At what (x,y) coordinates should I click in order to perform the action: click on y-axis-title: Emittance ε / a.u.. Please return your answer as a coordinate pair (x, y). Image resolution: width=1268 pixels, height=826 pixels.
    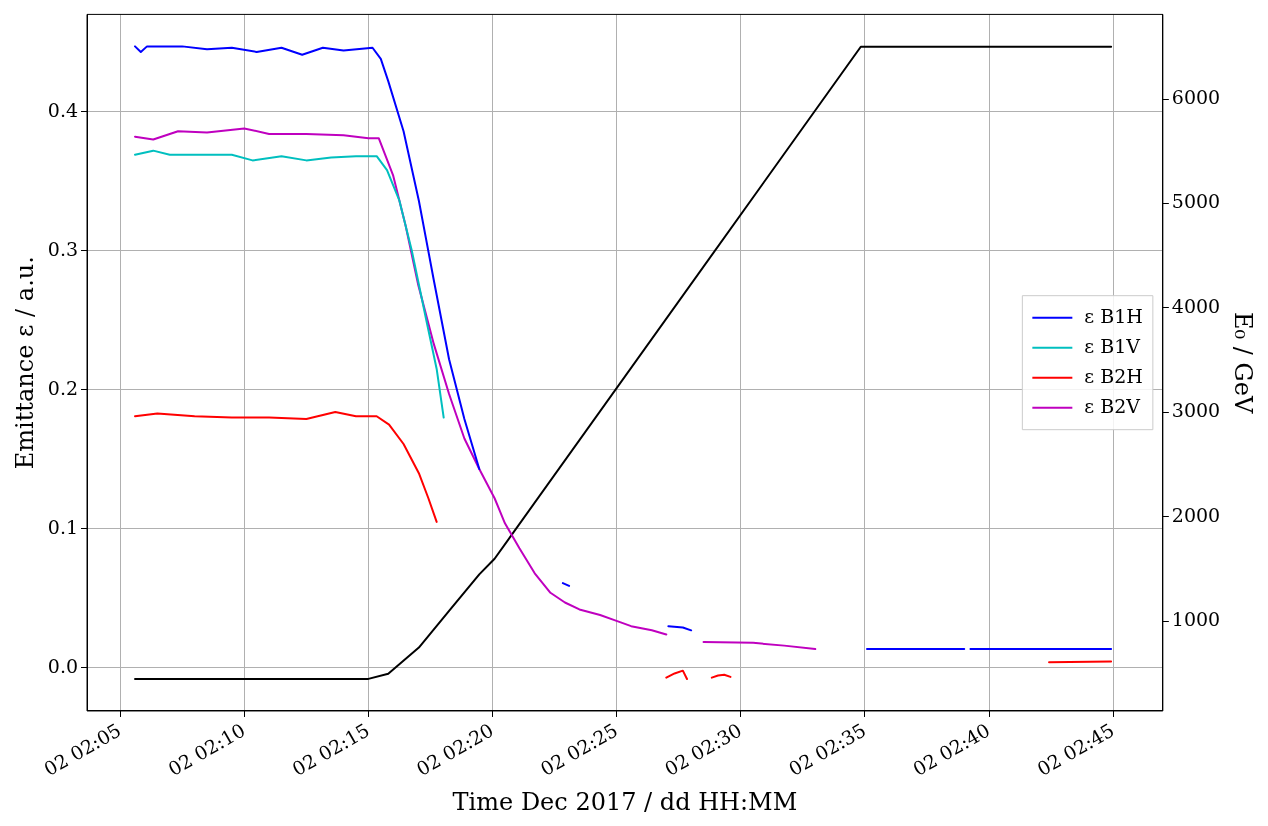
    Looking at the image, I should click on (24, 363).